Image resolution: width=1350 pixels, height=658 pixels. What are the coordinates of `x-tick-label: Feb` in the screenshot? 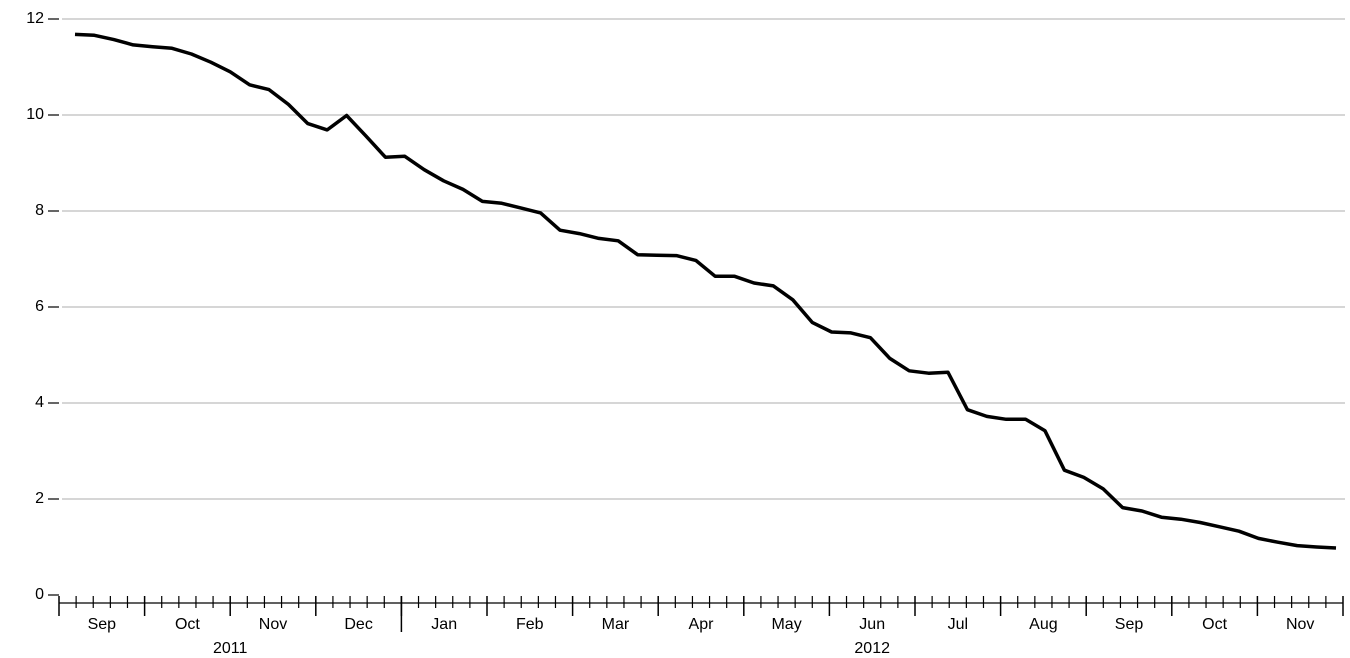 It's located at (530, 624).